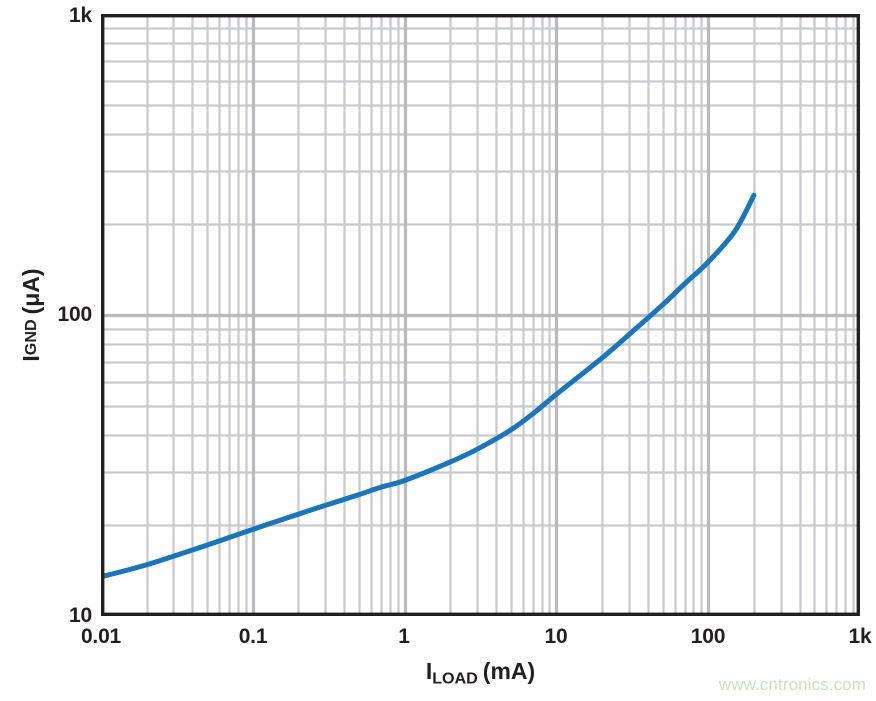 Image resolution: width=876 pixels, height=701 pixels. I want to click on y-axis-title-unit: (μA), so click(30, 291).